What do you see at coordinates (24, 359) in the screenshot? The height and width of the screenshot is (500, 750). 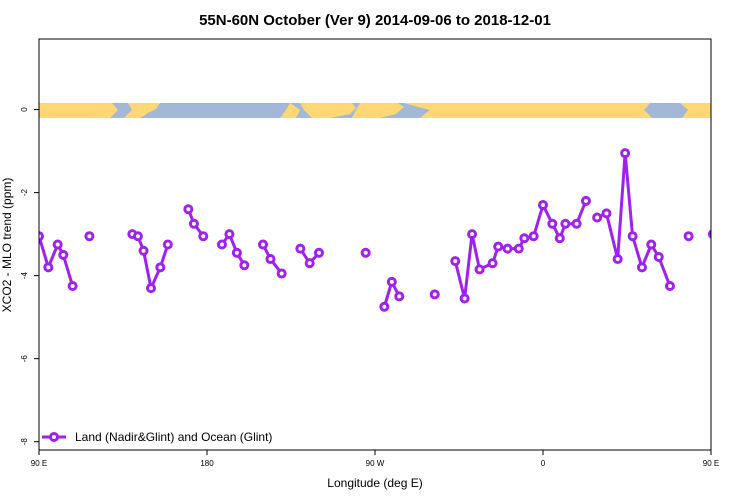 I see `y-tick-label: -6` at bounding box center [24, 359].